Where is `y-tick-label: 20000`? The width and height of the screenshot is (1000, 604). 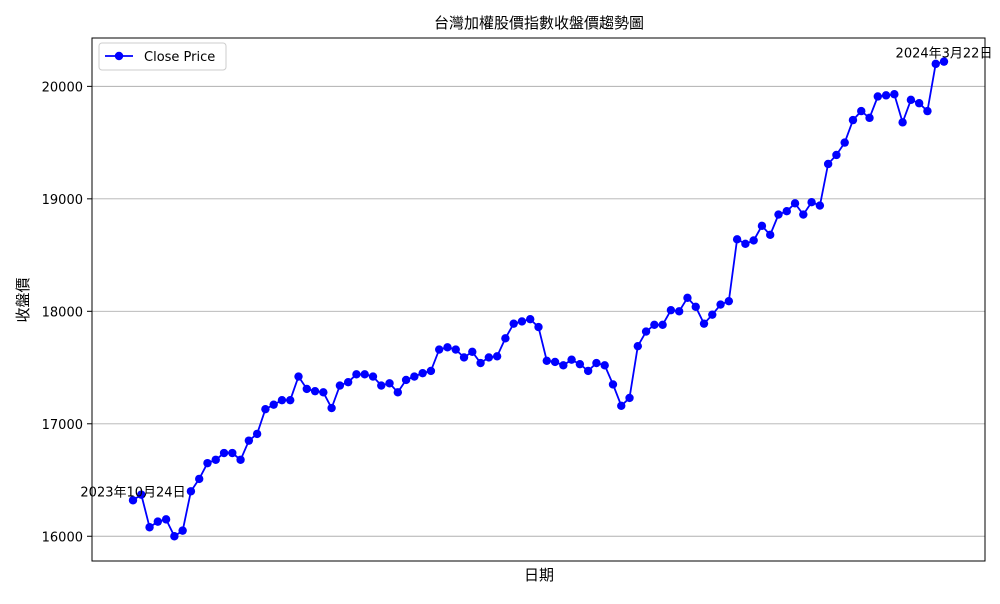 y-tick-label: 20000 is located at coordinates (62, 87).